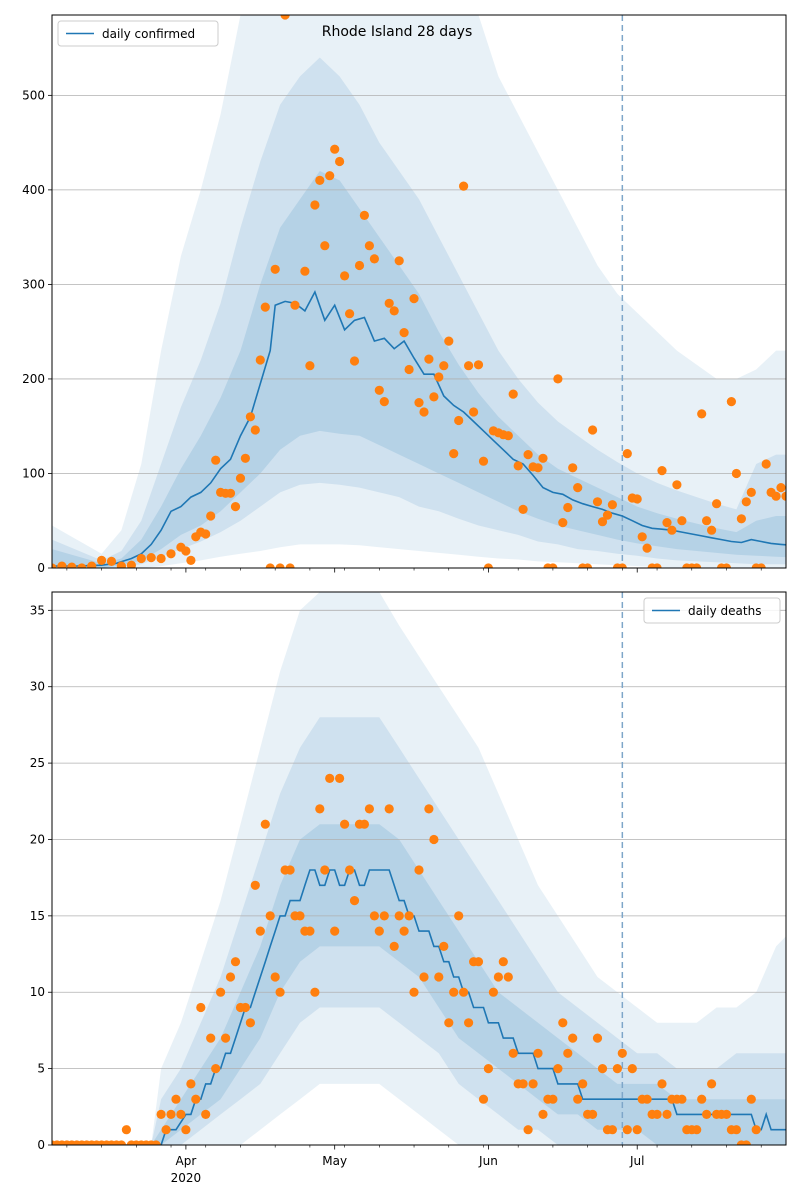 The height and width of the screenshot is (1200, 800). I want to click on y-tick-label: 0, so click(41, 568).